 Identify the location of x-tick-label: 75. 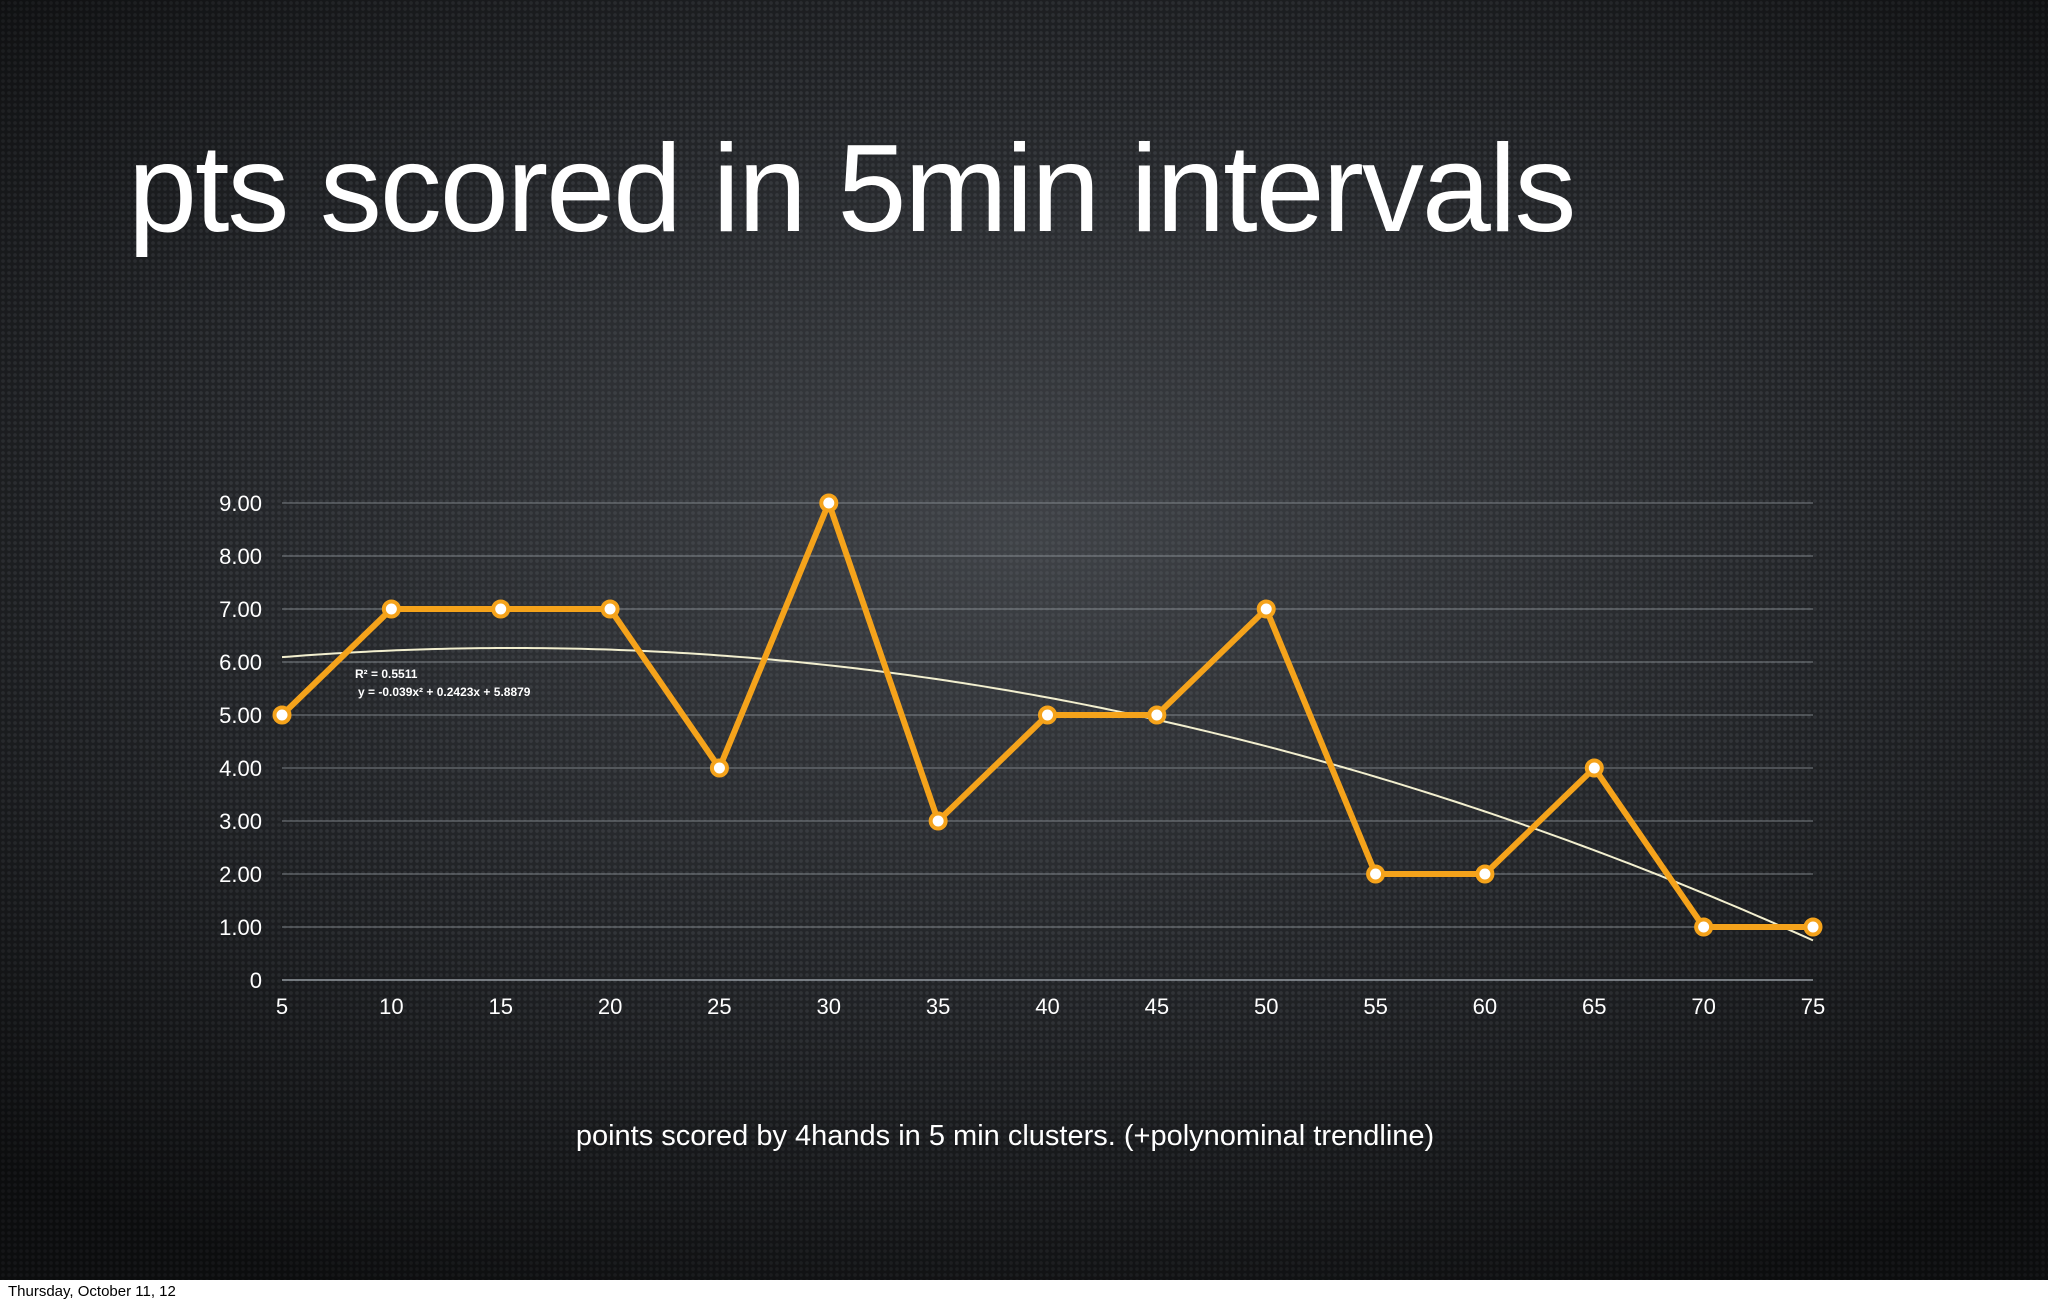
(1813, 1006).